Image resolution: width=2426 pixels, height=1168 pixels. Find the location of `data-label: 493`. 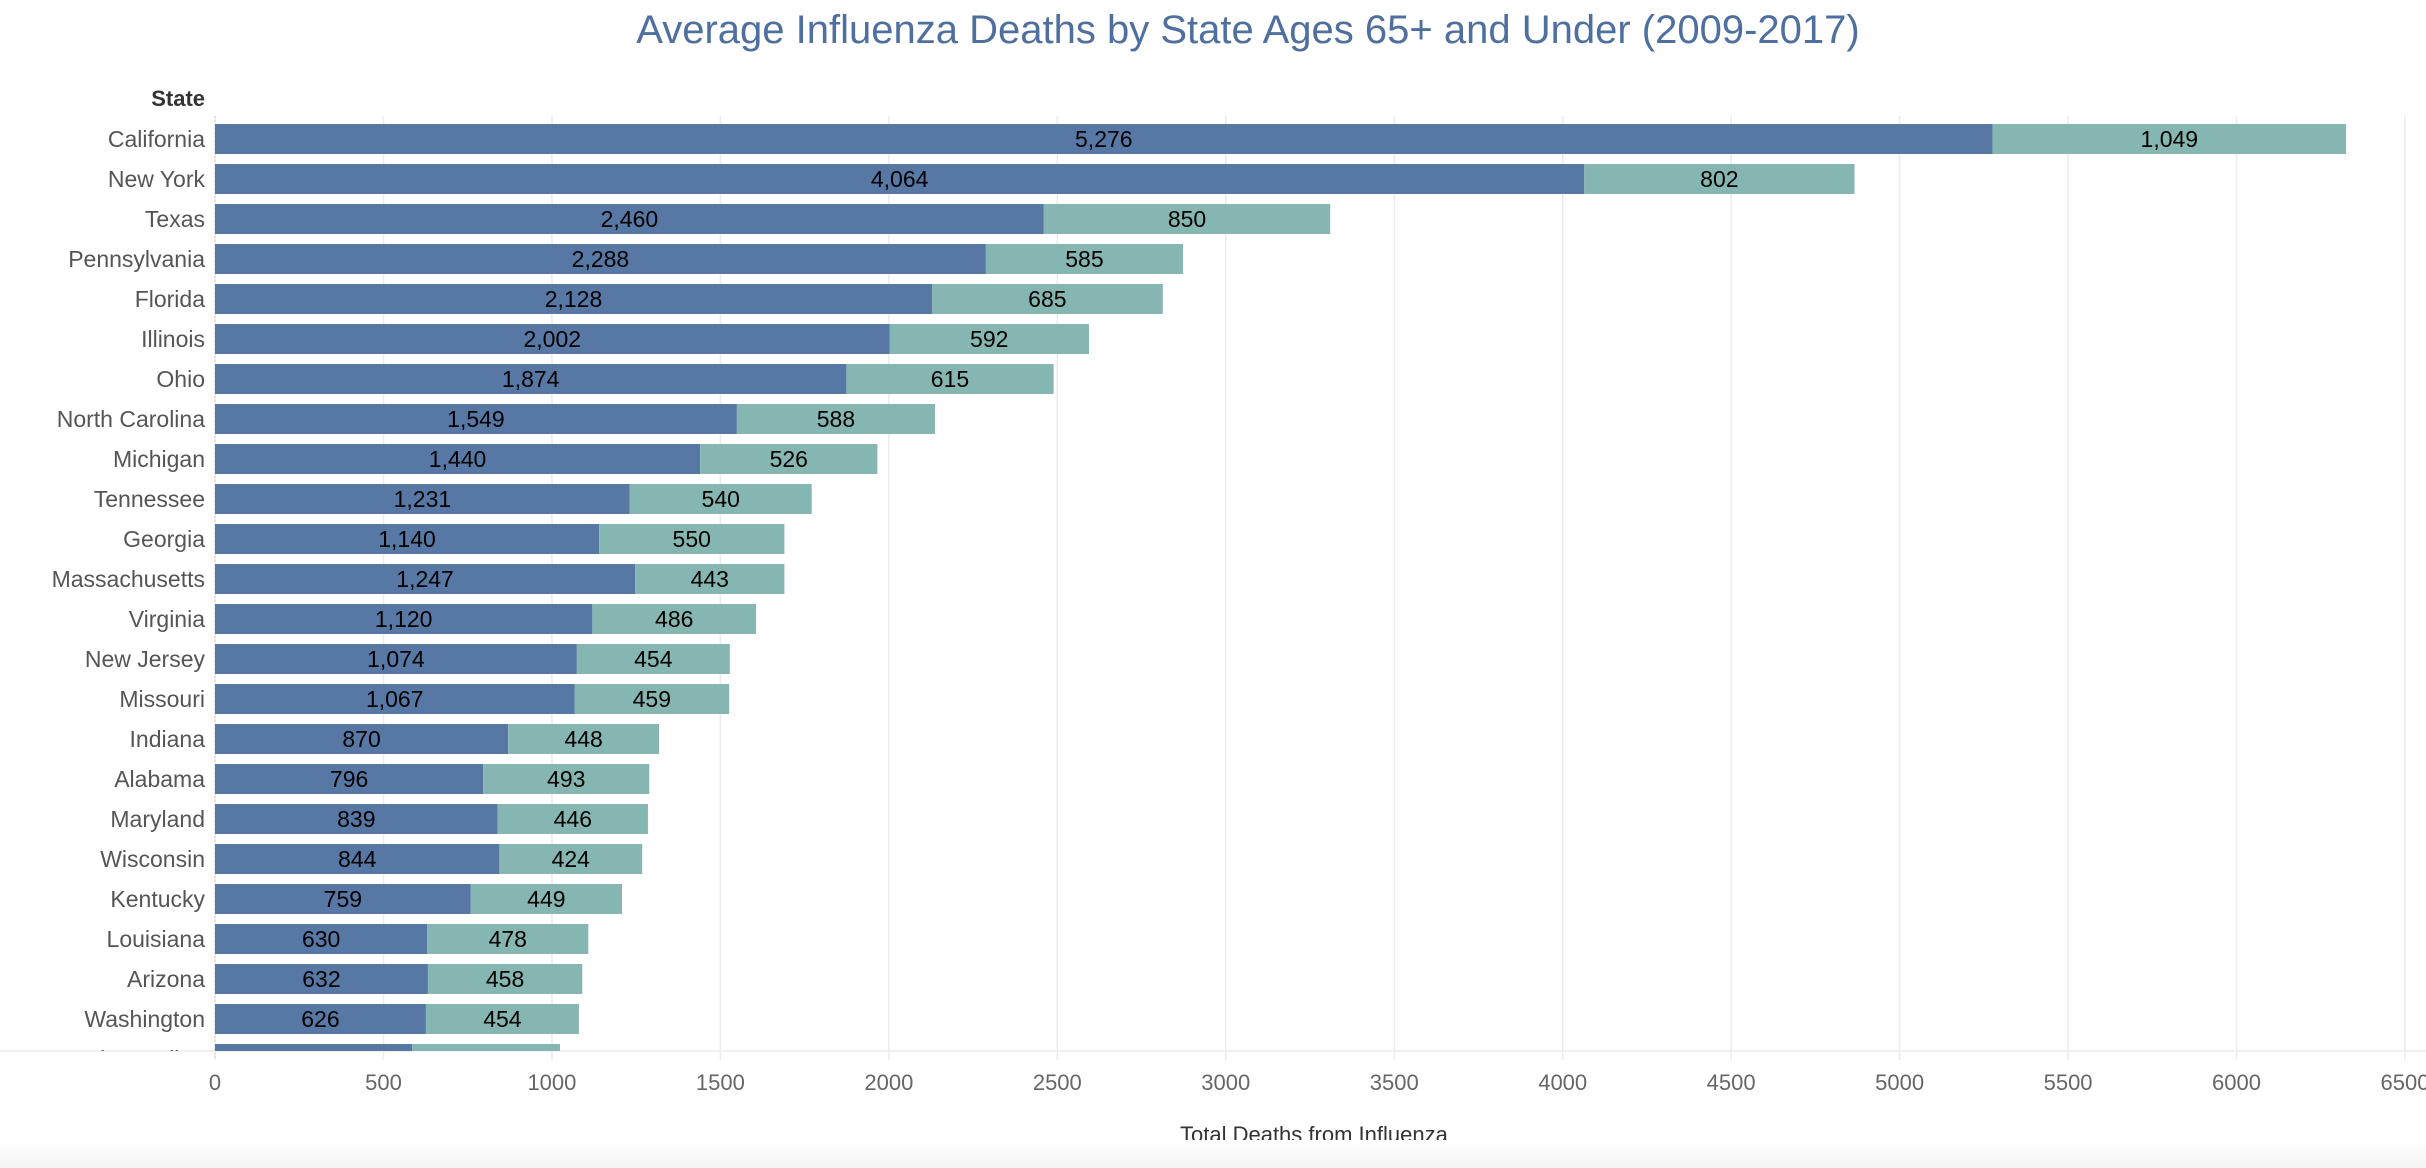

data-label: 493 is located at coordinates (566, 779).